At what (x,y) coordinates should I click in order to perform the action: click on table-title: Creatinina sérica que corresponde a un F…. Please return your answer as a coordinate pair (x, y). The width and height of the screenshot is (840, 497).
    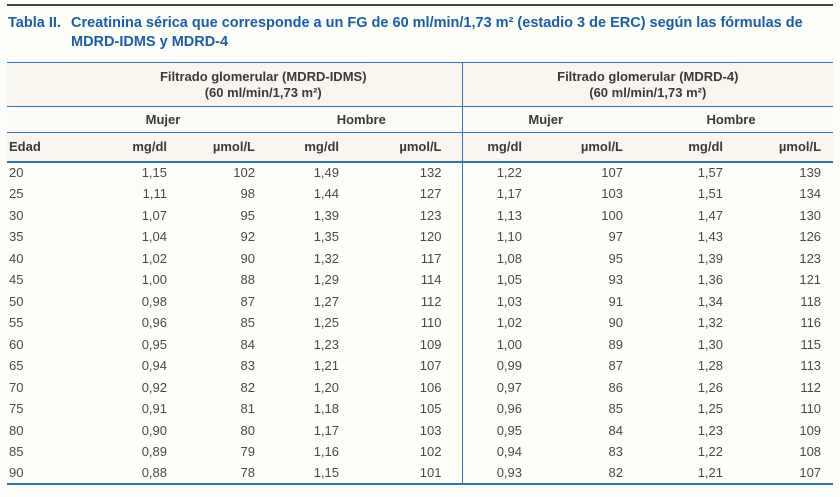
    Looking at the image, I should click on (437, 32).